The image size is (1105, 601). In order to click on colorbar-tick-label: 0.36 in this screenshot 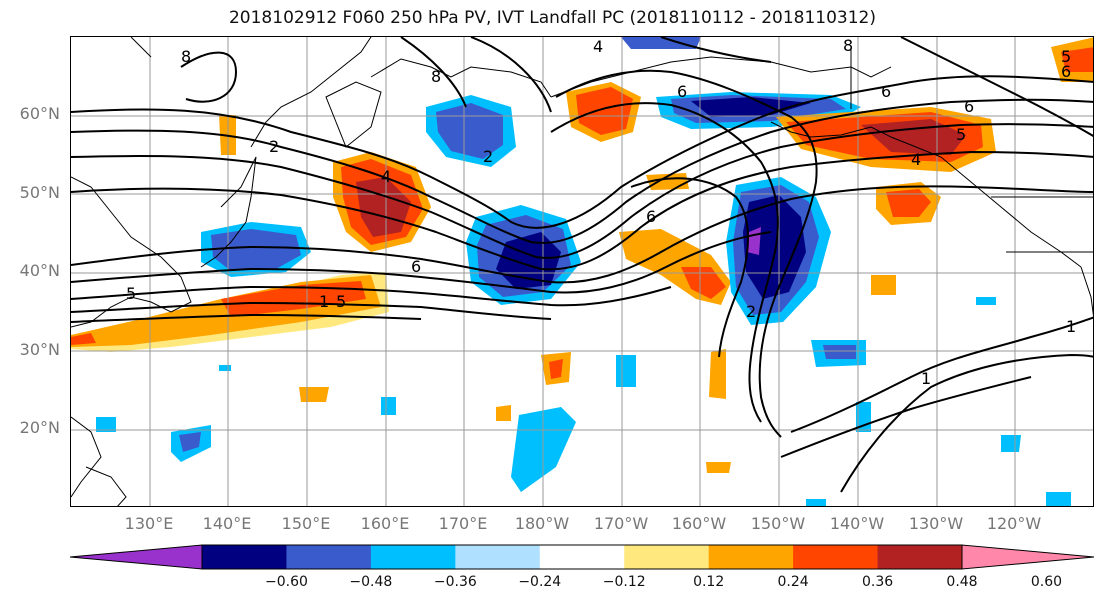, I will do `click(877, 582)`.